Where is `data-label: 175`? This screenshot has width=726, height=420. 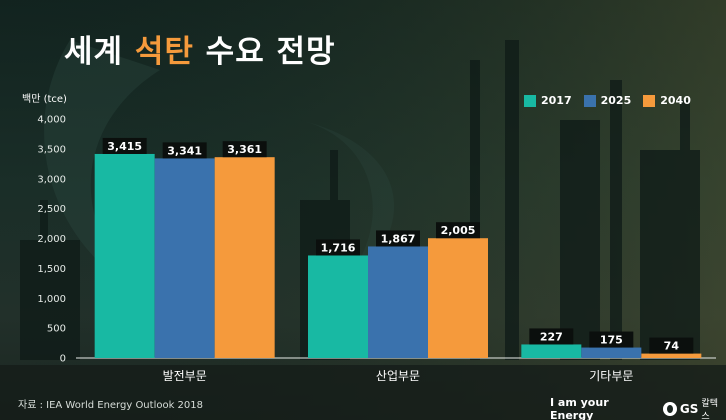
data-label: 175 is located at coordinates (611, 340).